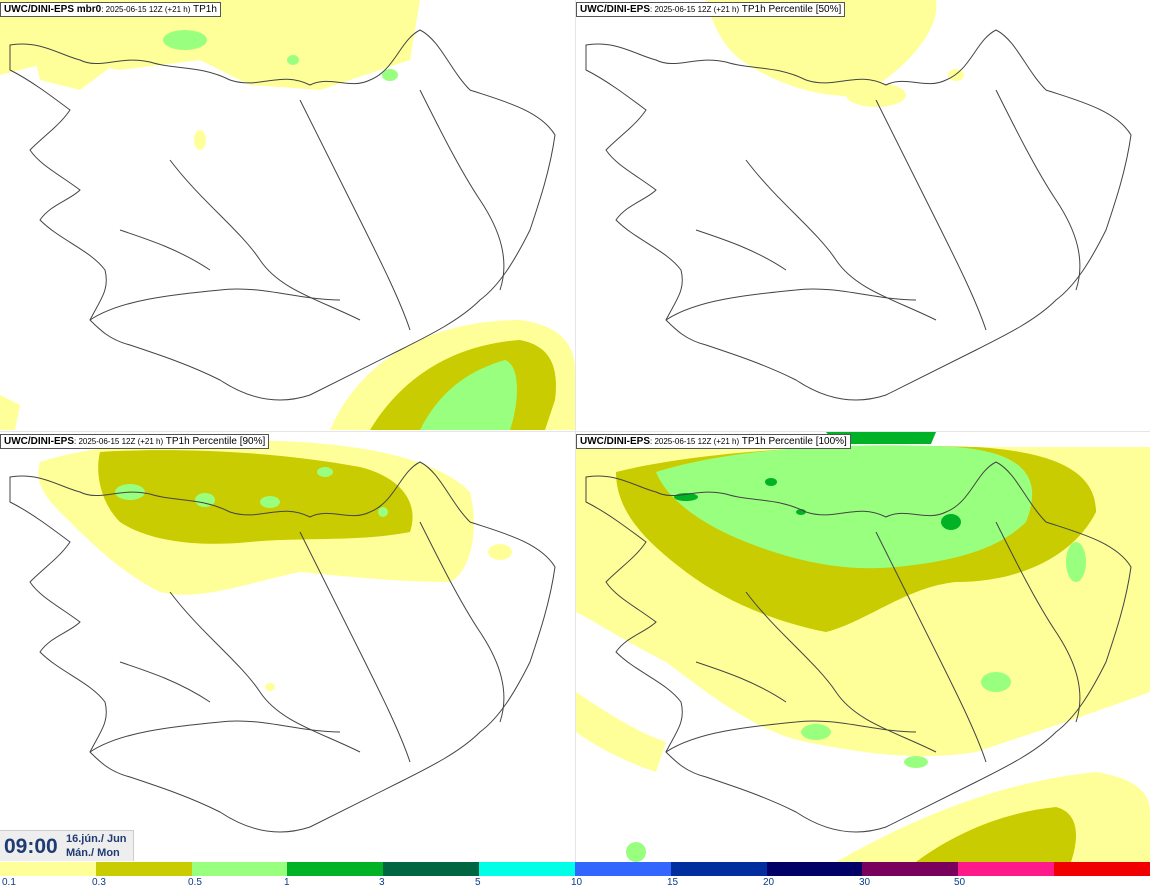 The height and width of the screenshot is (891, 1150). I want to click on precip-colorbar, so click(575, 869).